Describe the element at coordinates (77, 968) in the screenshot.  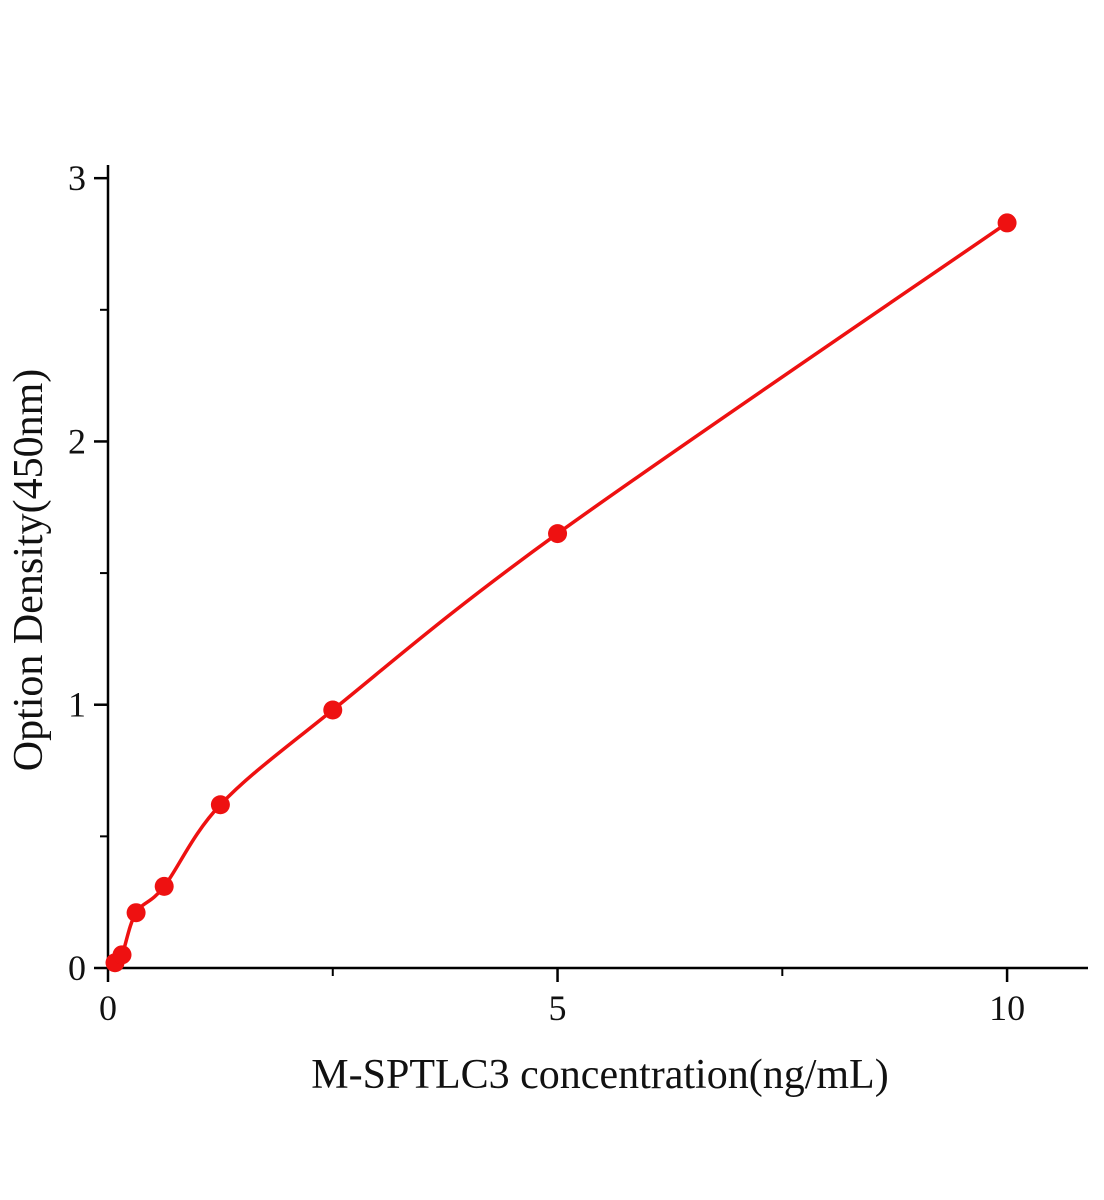
I see `y-tick-label: 0` at that location.